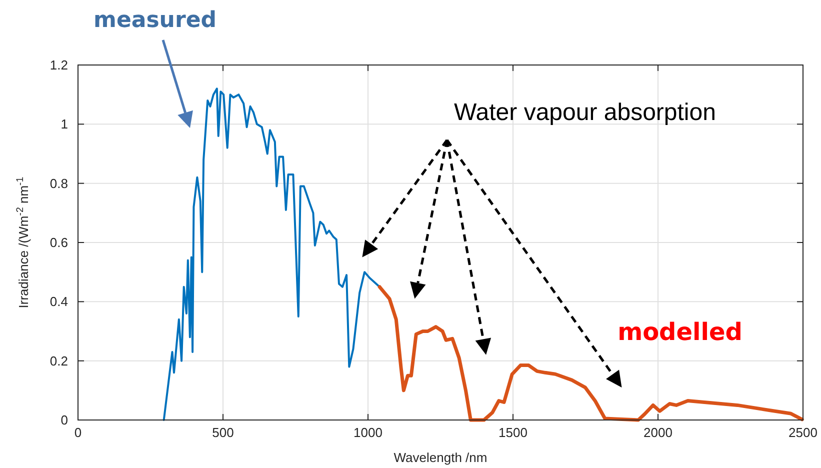 The width and height of the screenshot is (821, 468). Describe the element at coordinates (59, 183) in the screenshot. I see `y-tick-label: 0.8` at that location.